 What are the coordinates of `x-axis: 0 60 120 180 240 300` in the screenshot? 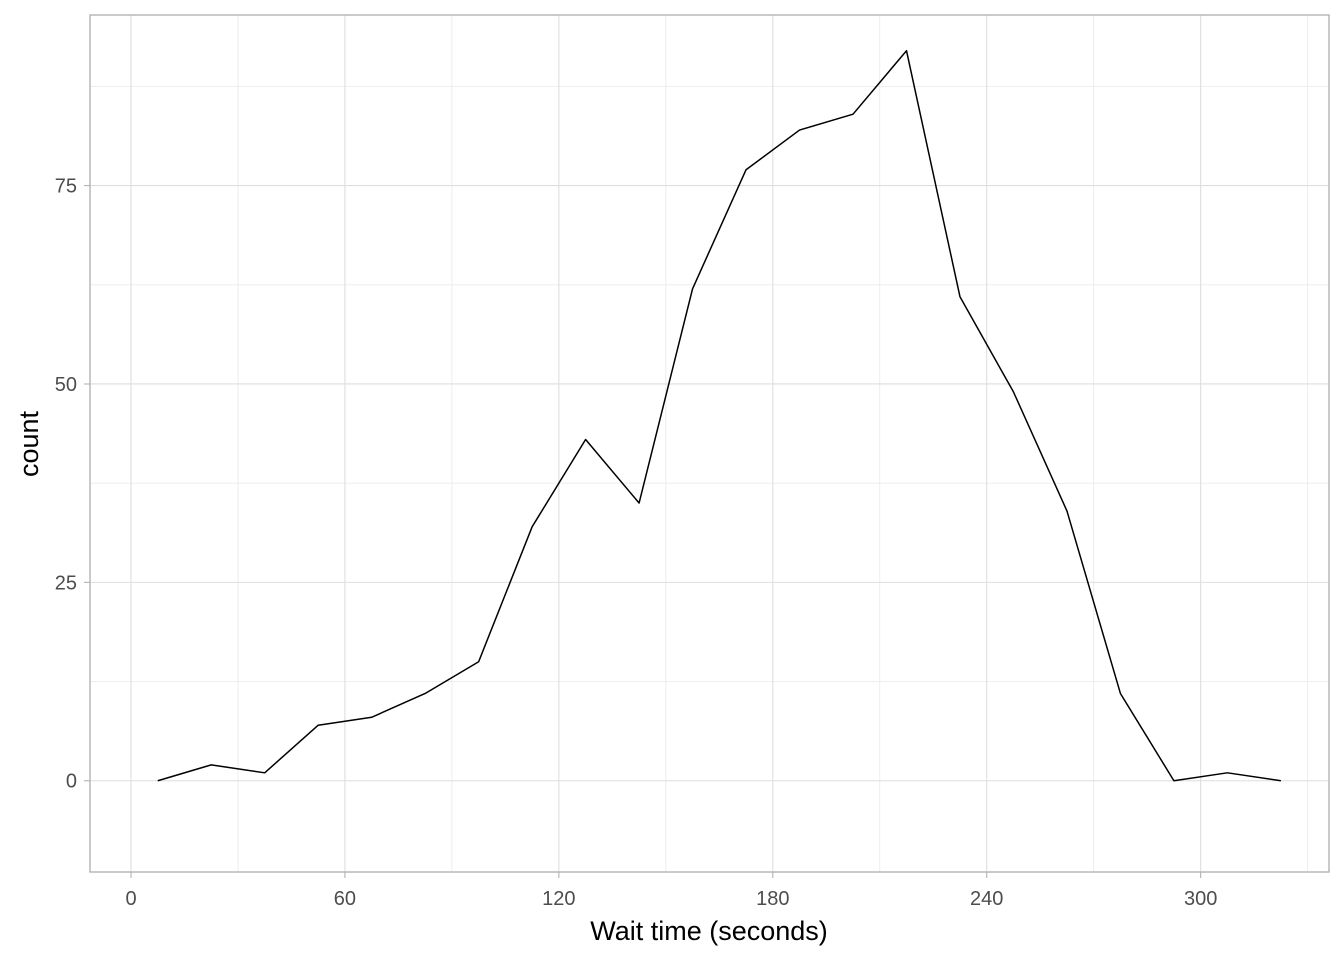 It's located at (671, 891).